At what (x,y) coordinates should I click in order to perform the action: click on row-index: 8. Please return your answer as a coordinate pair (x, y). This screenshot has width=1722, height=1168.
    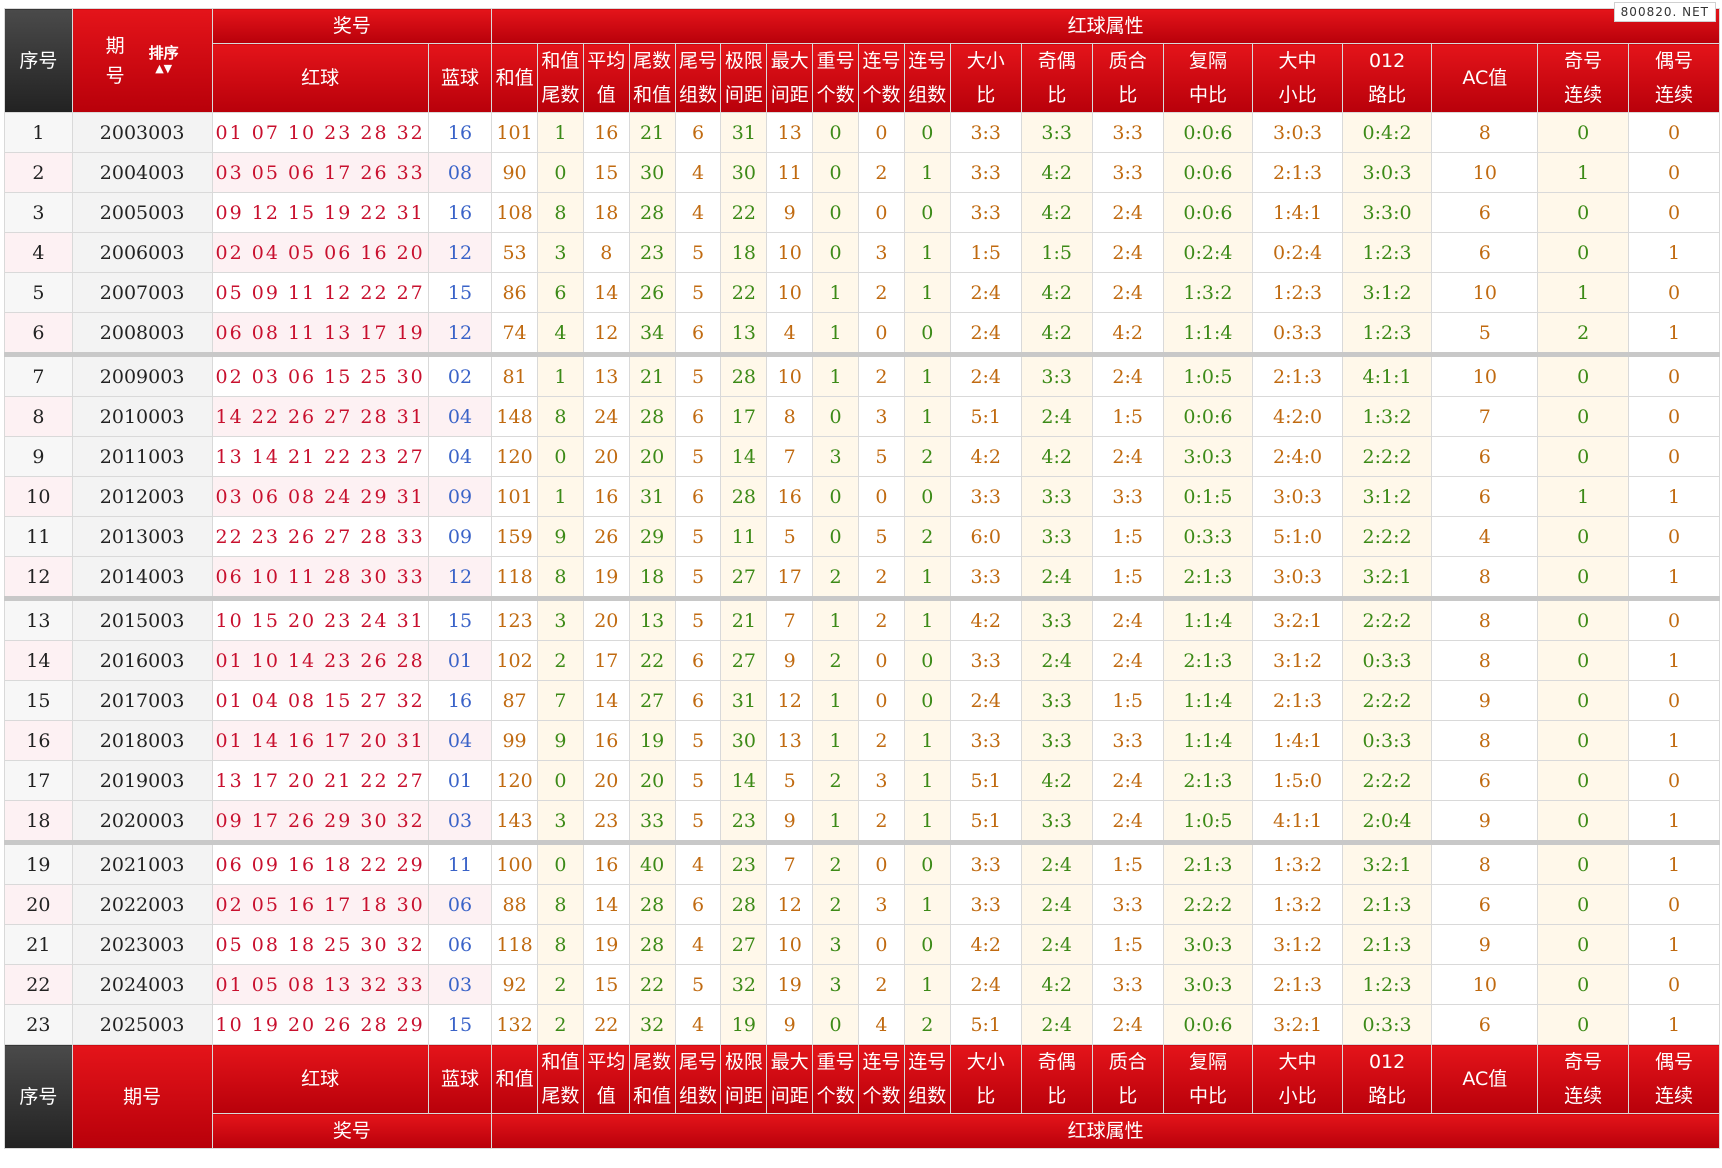
    Looking at the image, I should click on (38, 416).